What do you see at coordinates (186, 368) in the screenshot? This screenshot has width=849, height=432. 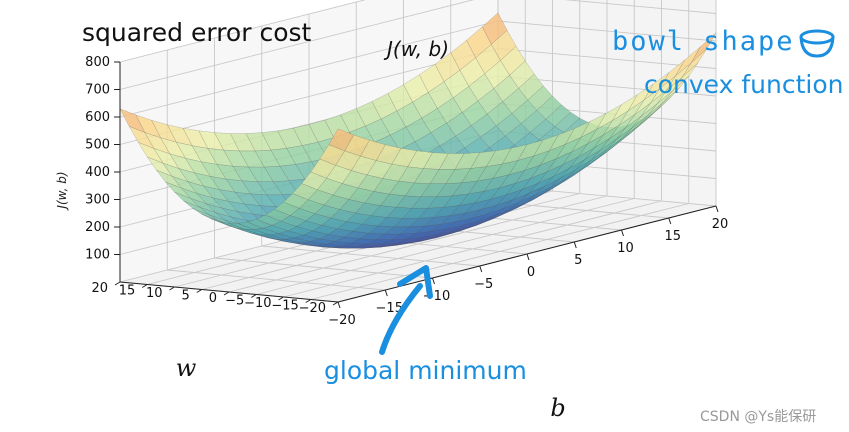 I see `w-axis-label: w` at bounding box center [186, 368].